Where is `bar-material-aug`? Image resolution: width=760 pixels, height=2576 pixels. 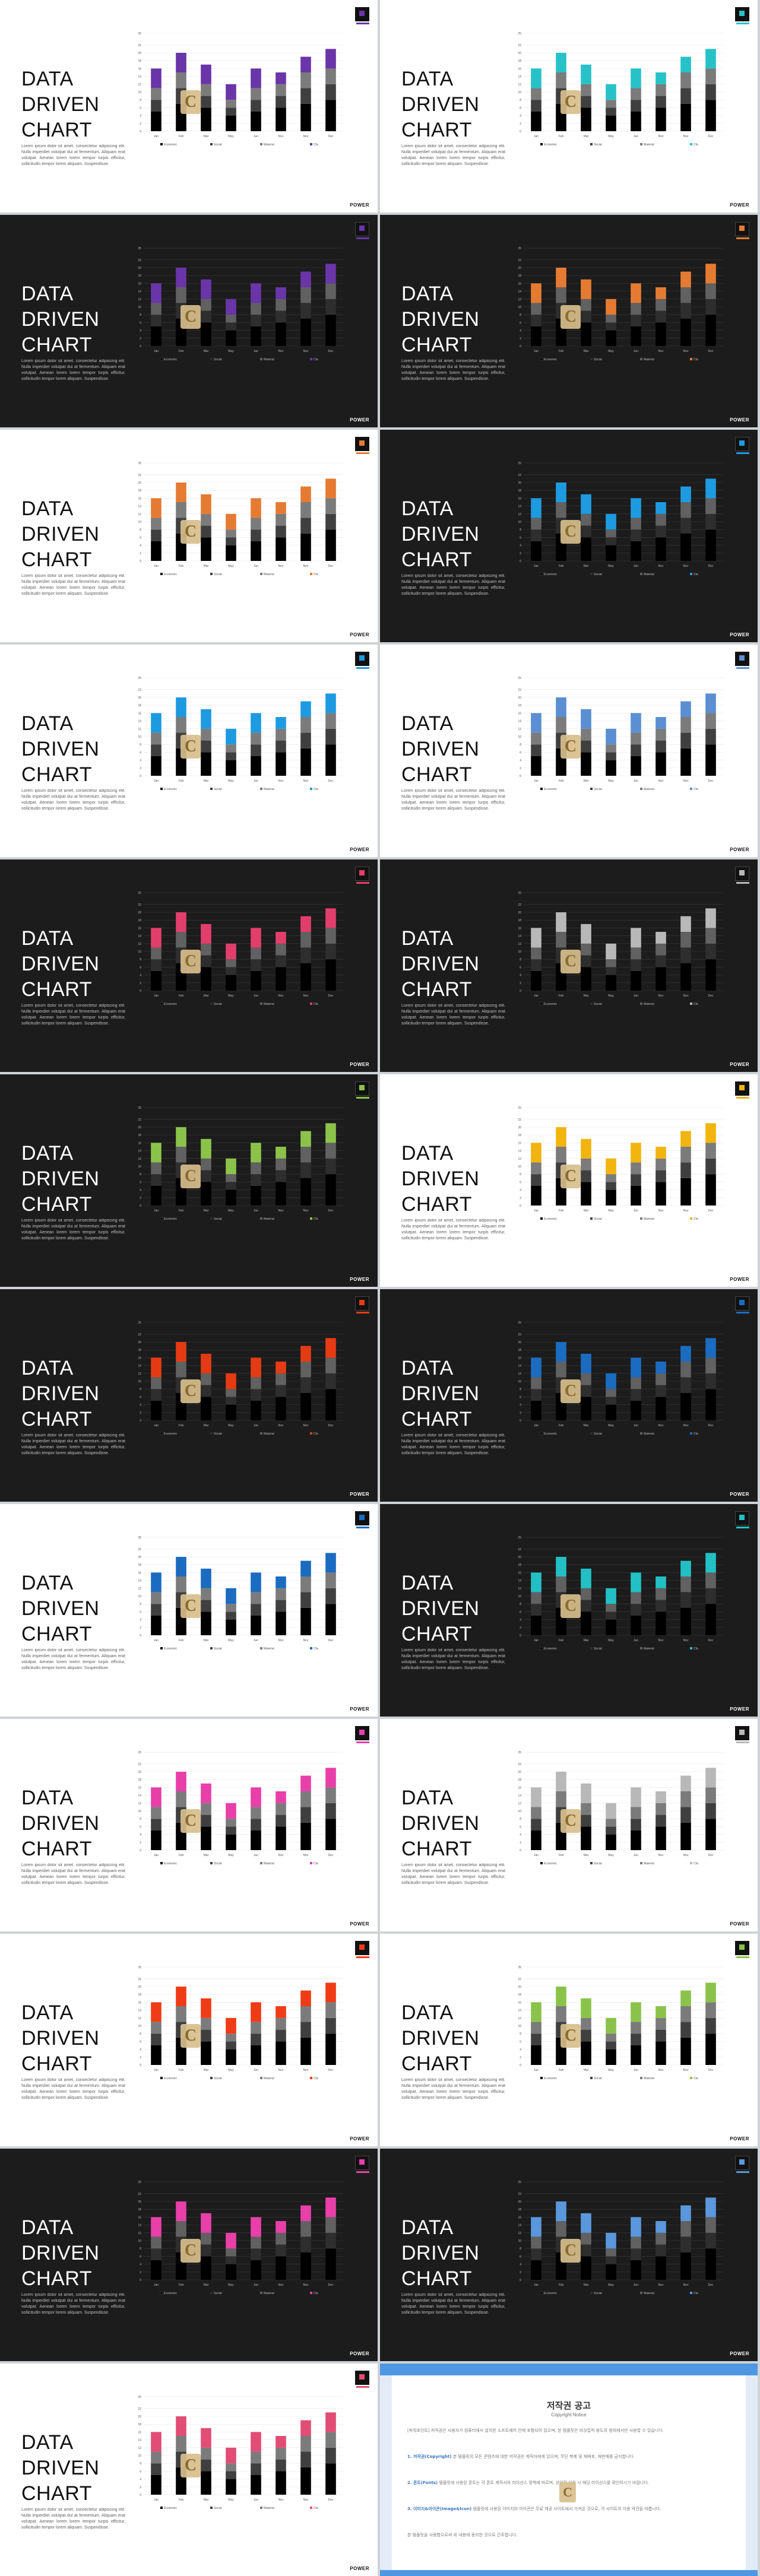
bar-material-aug is located at coordinates (710, 1795).